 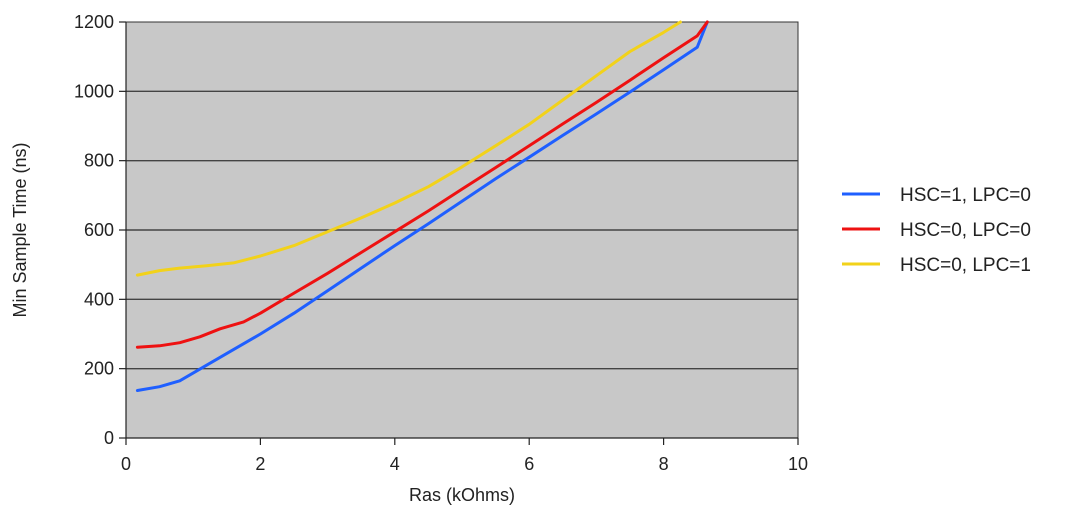 I want to click on y-tick-label: 1200, so click(x=94, y=22).